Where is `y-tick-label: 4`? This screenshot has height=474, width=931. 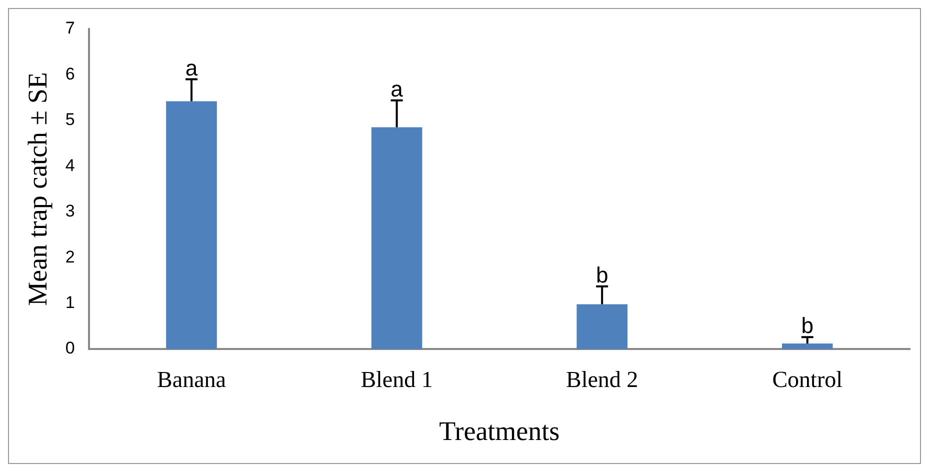
y-tick-label: 4 is located at coordinates (70, 165).